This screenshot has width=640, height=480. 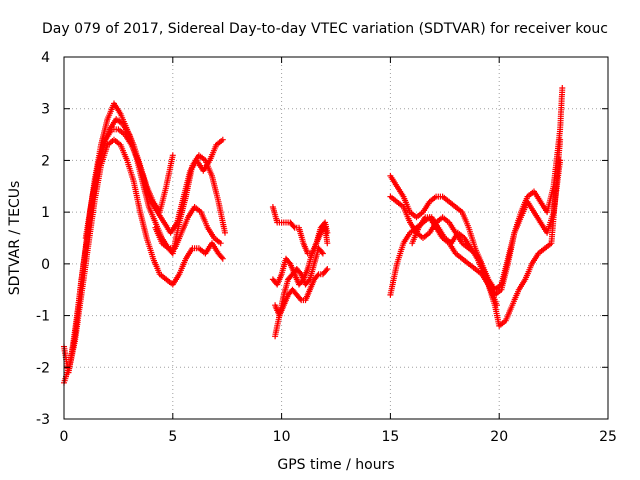 I want to click on y-tick-label: -2, so click(x=43, y=368).